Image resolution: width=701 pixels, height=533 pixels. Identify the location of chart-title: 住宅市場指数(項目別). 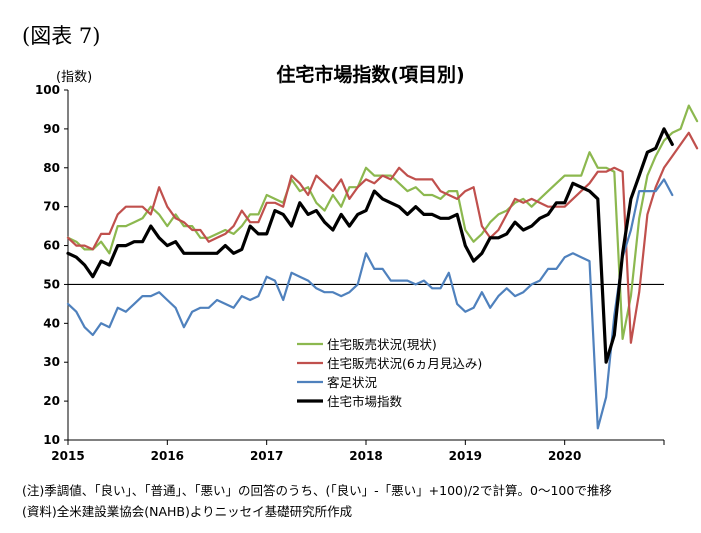
(370, 75).